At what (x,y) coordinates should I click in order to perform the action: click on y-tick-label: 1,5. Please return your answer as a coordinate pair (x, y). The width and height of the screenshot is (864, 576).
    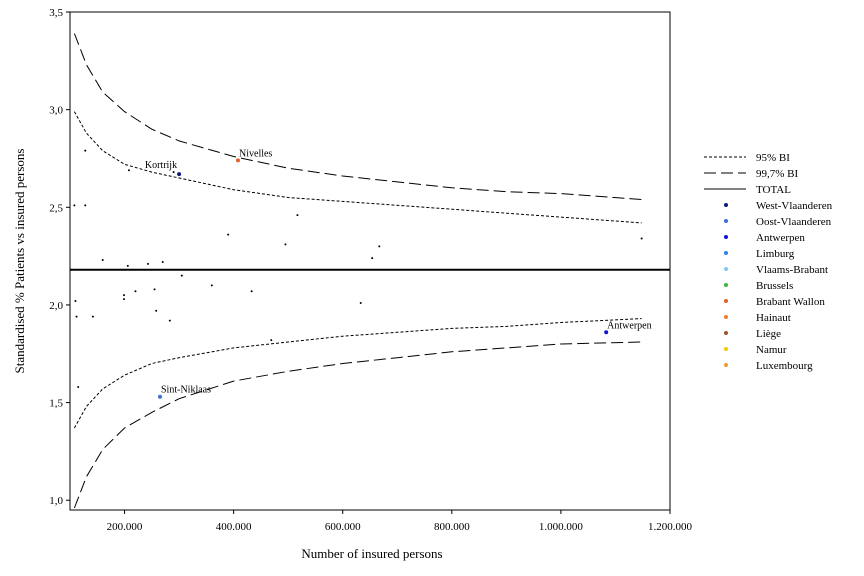
    Looking at the image, I should click on (56, 404).